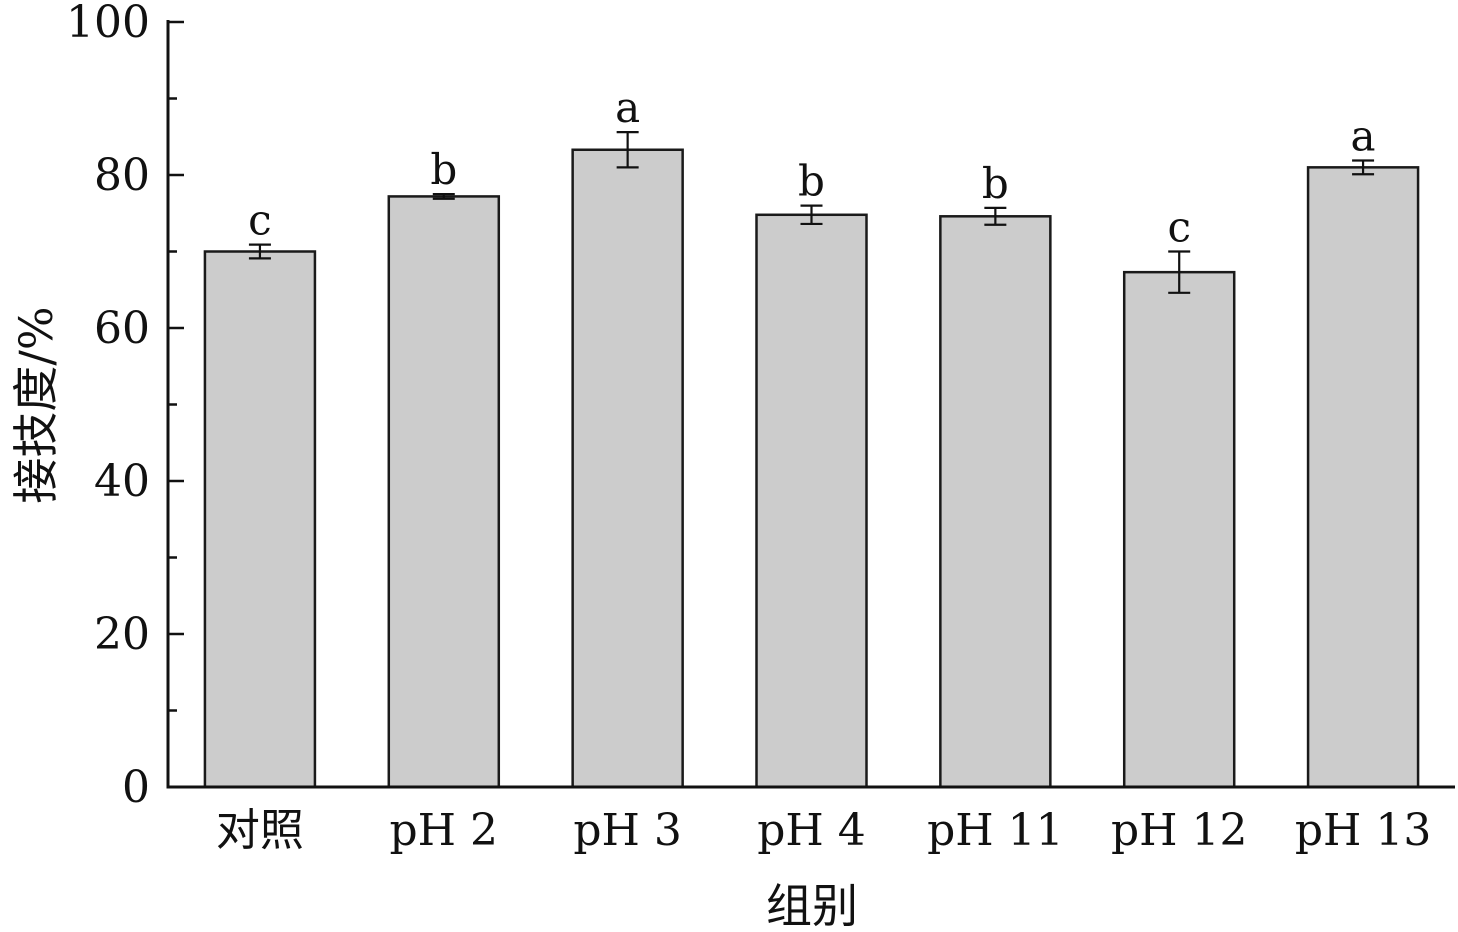 Image resolution: width=1458 pixels, height=932 pixels. I want to click on y-axis-title: 接技度/%, so click(36, 404).